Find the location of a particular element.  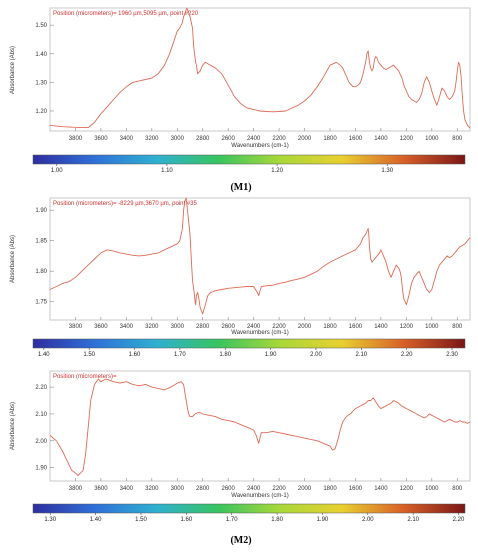

colorbar-m2: 1.30 1.40 1.50 1.60 1.70 1.80 1.90 2.00 2.10 2.20 is located at coordinates (249, 513).